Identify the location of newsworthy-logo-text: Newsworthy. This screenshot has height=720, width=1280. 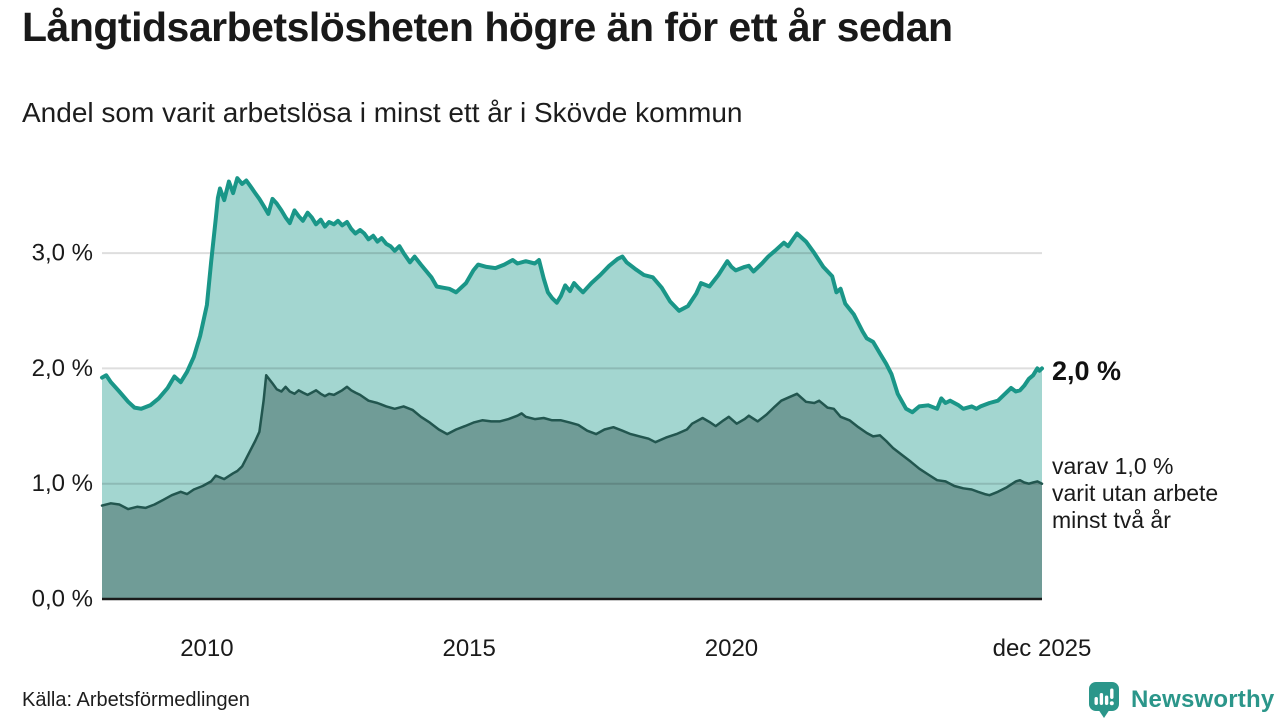
(1203, 699).